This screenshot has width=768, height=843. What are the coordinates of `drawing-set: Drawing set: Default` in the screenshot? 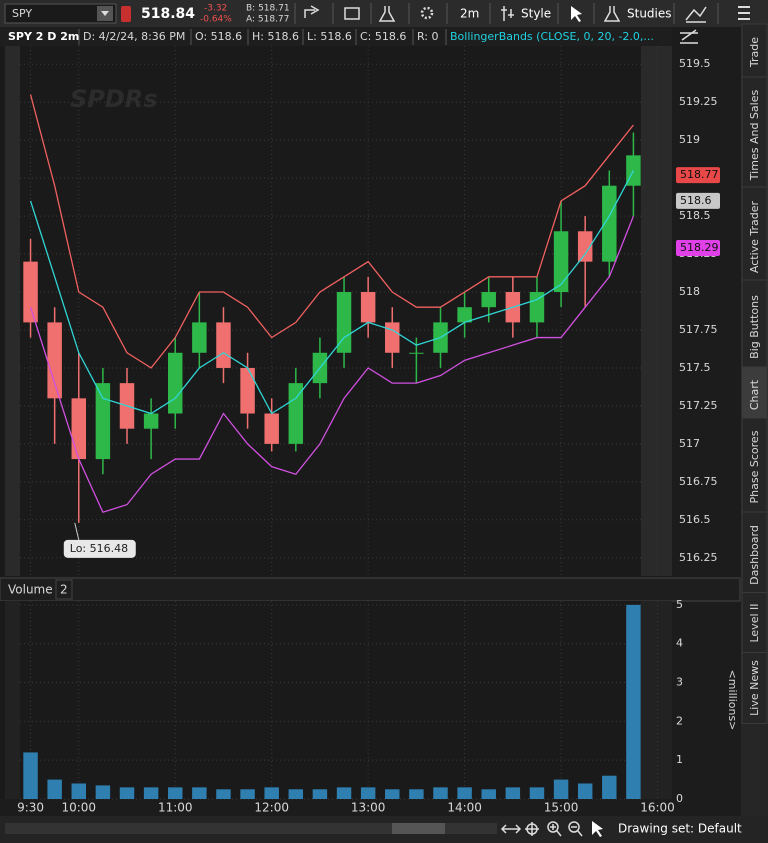 It's located at (680, 829).